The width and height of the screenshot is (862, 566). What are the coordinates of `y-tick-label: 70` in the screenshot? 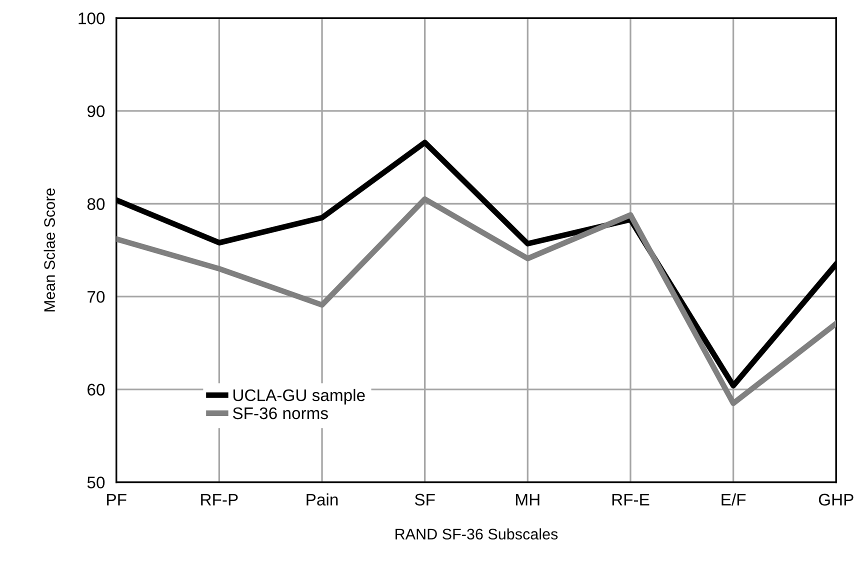 It's located at (96, 296).